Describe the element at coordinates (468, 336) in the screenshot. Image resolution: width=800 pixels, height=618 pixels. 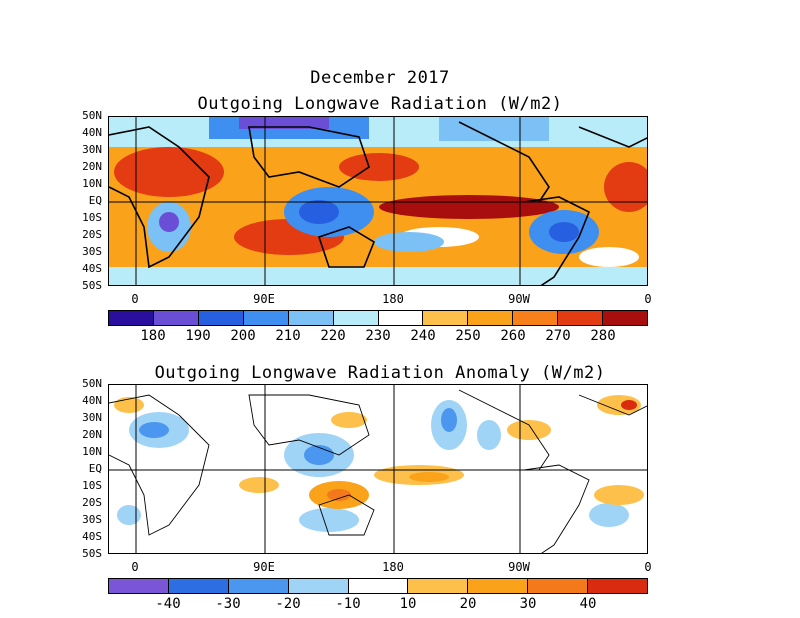
I see `olr-colorbar-label: 250` at that location.